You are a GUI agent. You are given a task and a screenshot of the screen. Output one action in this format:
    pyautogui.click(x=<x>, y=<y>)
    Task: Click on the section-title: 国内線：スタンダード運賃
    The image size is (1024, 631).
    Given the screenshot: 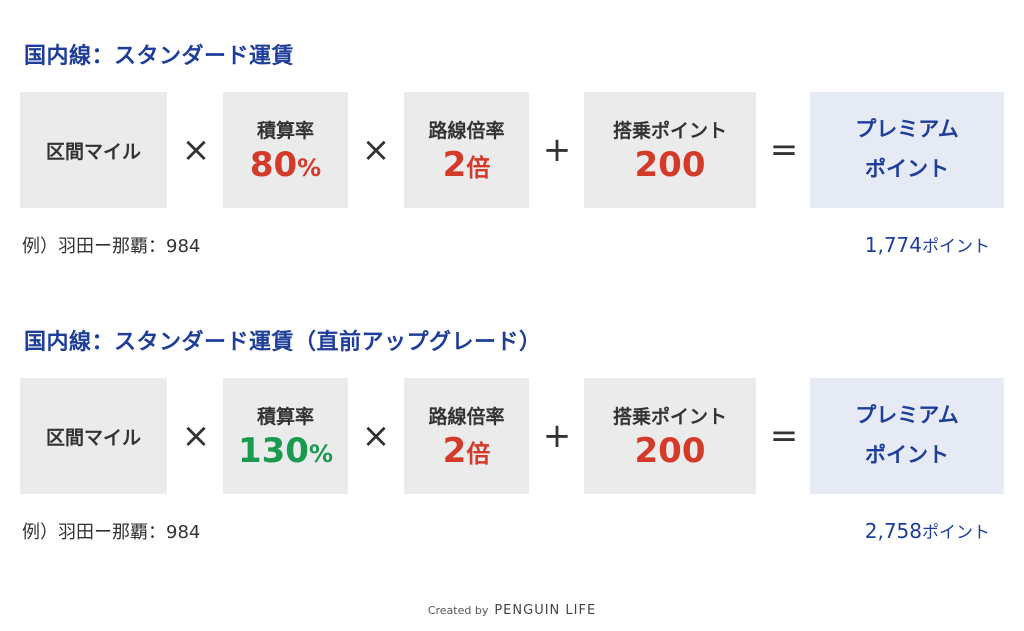 What is the action you would take?
    pyautogui.click(x=159, y=56)
    